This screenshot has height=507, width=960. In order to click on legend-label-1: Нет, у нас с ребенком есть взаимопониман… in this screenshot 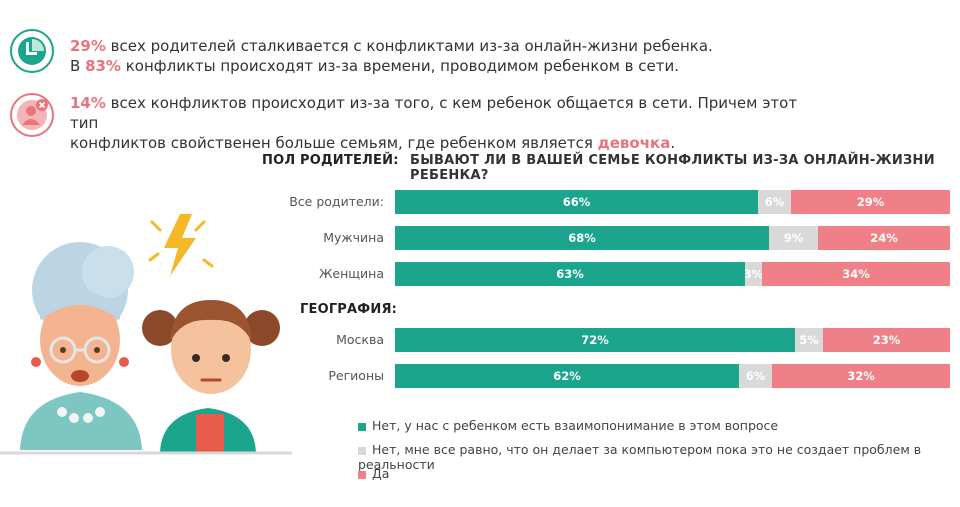, I will do `click(575, 425)`.